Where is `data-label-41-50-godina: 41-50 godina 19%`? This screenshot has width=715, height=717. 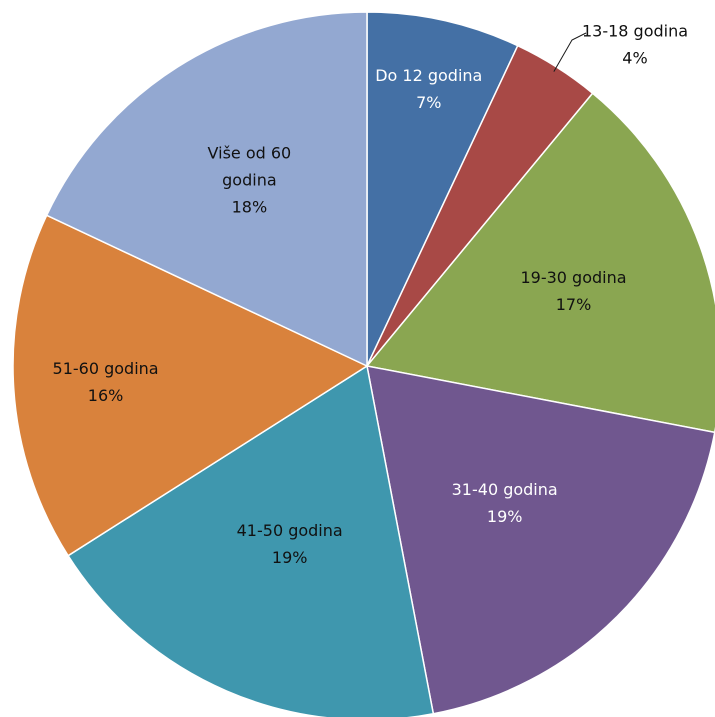 data-label-41-50-godina: 41-50 godina 19% is located at coordinates (290, 544).